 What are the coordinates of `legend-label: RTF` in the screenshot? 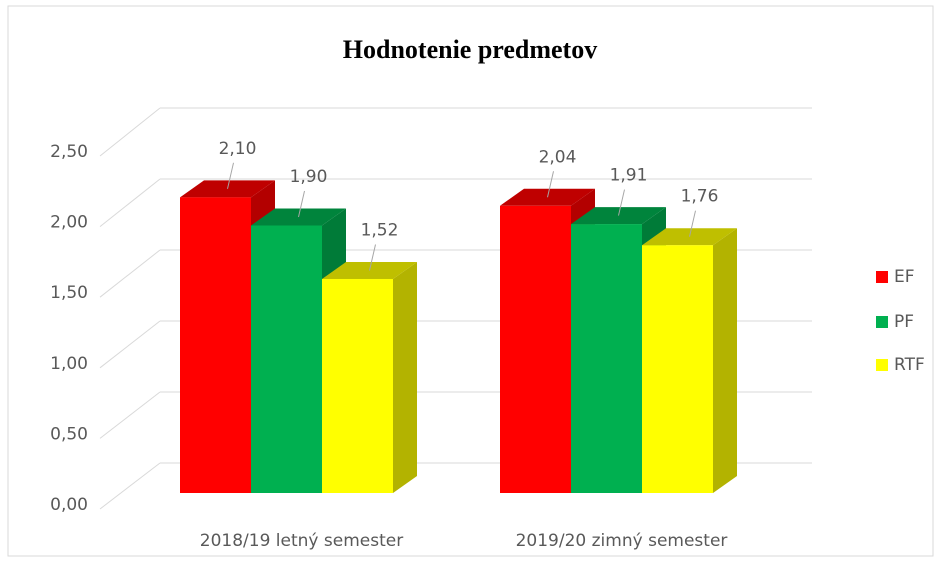 It's located at (909, 365).